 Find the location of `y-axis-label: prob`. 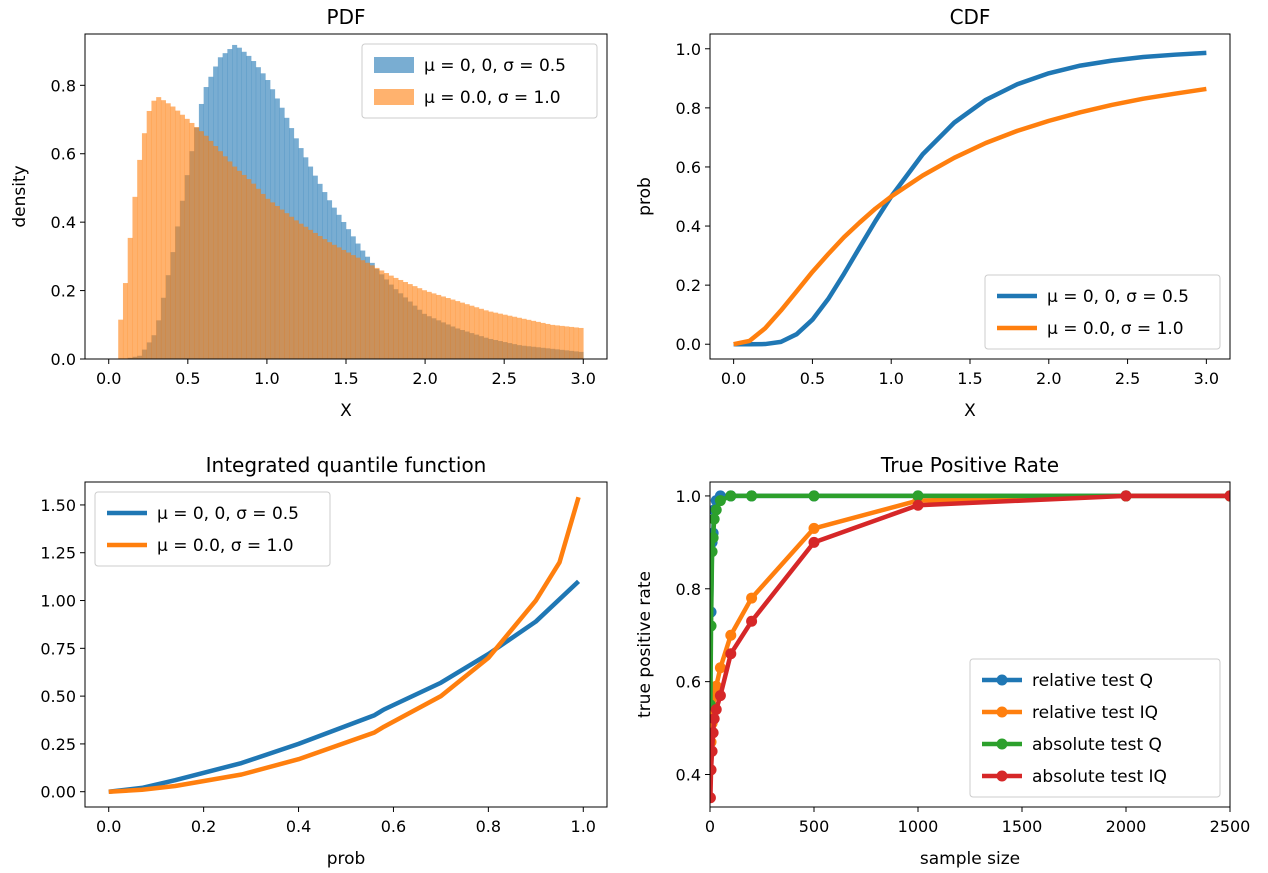

y-axis-label: prob is located at coordinates (645, 196).